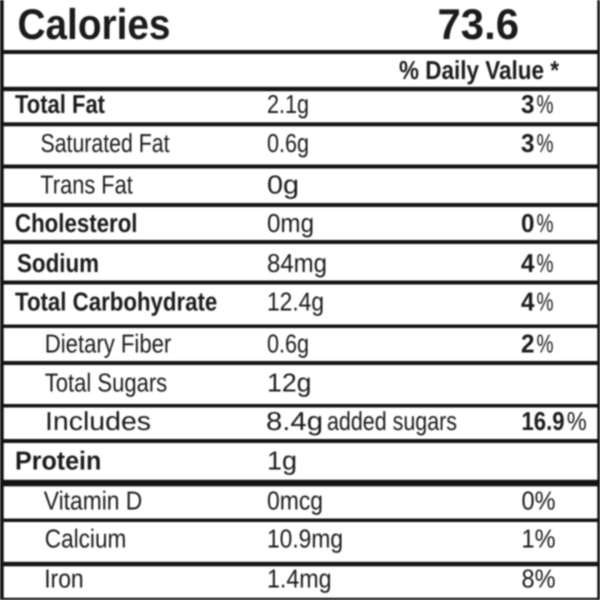 The image size is (600, 600). What do you see at coordinates (479, 25) in the screenshot?
I see `svg-text: 73.6` at bounding box center [479, 25].